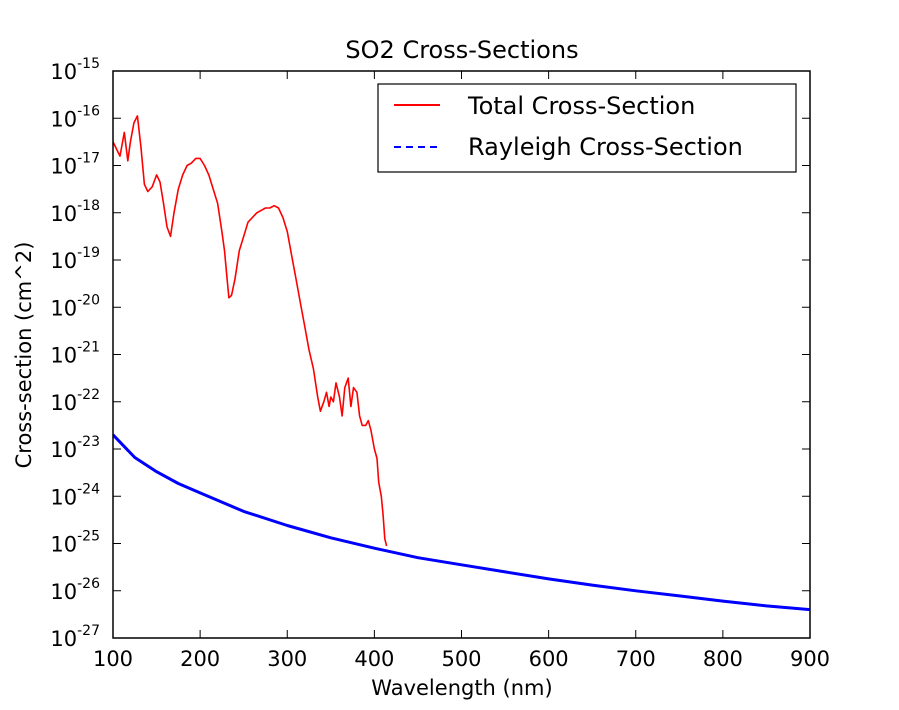 The height and width of the screenshot is (710, 899). I want to click on y-tick-exponent: -27, so click(88, 631).